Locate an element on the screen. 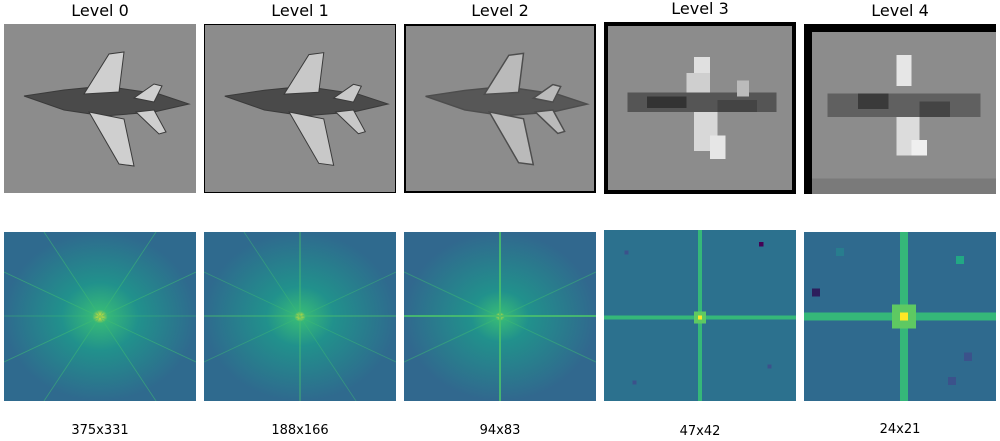  level-size: 47x42 is located at coordinates (700, 431).